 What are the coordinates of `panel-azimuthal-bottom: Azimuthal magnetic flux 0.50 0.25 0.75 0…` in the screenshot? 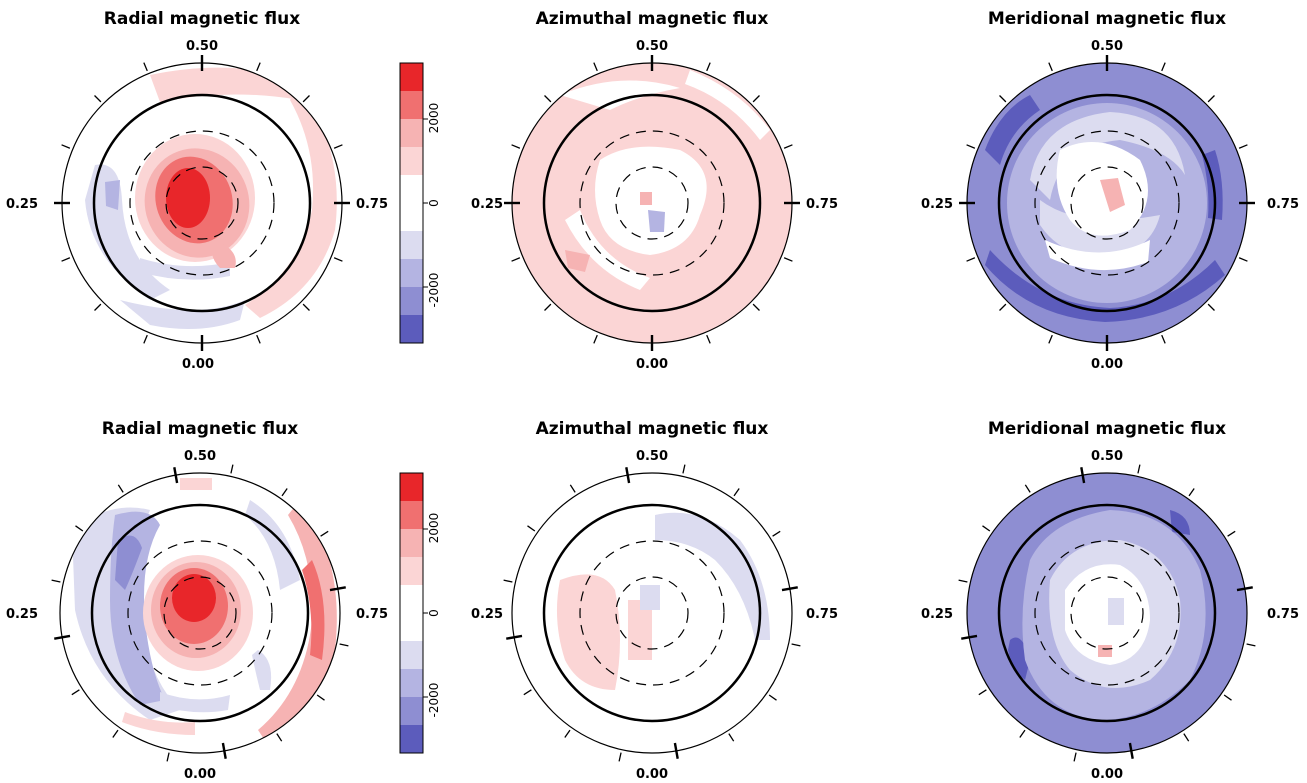 It's located at (654, 600).